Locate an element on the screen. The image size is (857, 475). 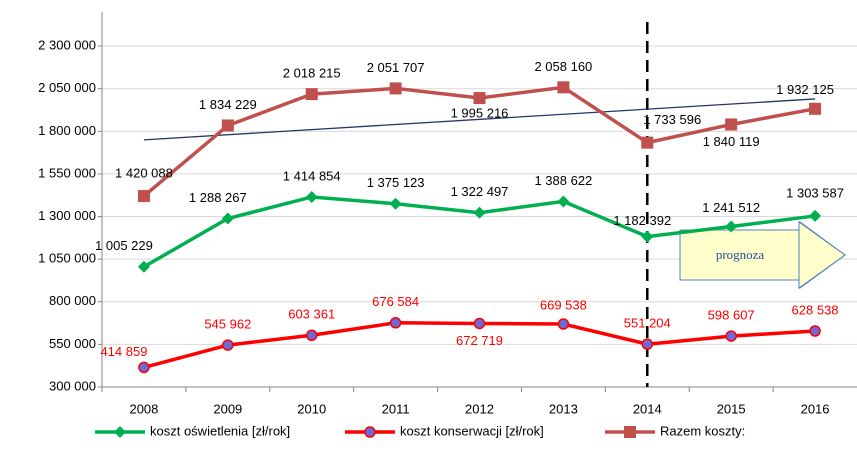
x-tick-label: 2011 is located at coordinates (396, 408).